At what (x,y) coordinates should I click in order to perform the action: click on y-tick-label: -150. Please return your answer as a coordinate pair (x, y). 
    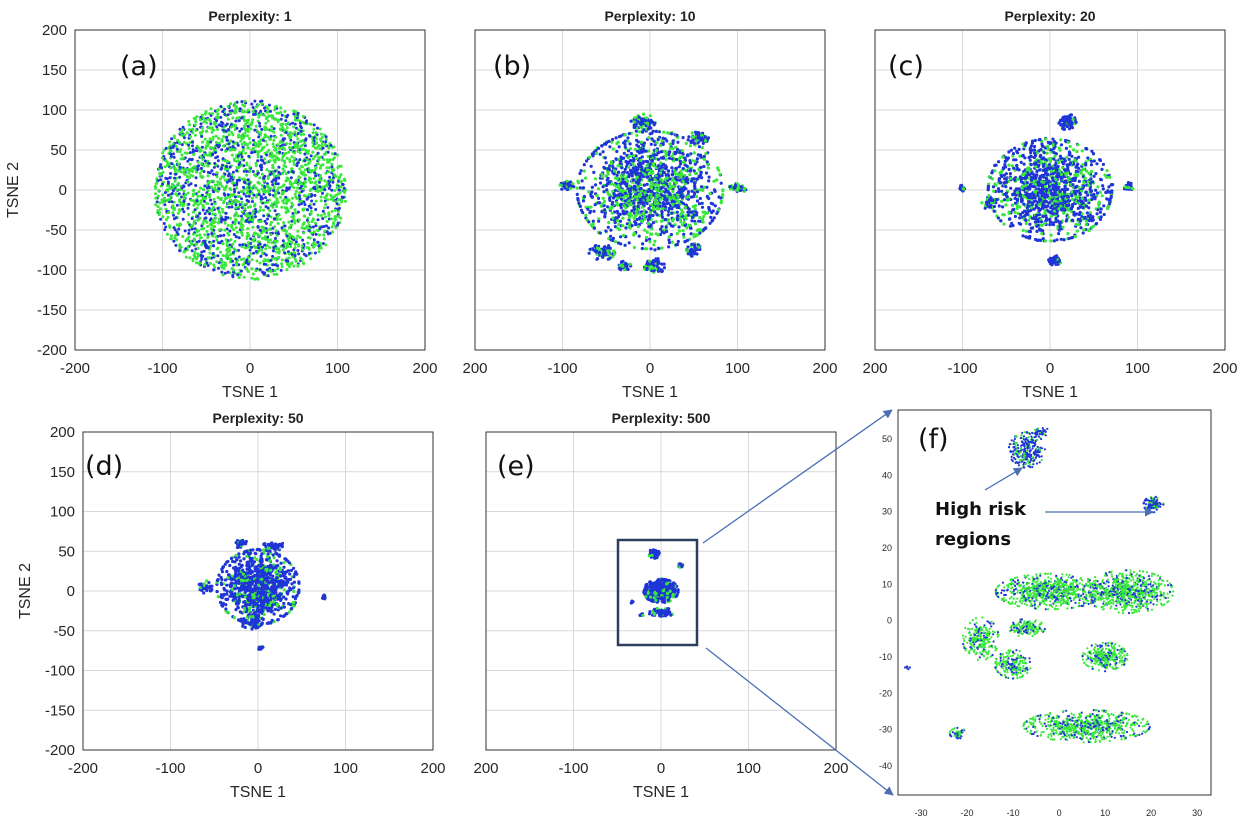
    Looking at the image, I should click on (52, 310).